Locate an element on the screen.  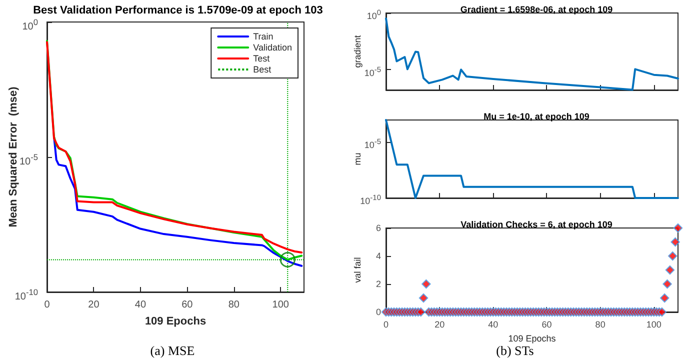
text: (b) STs is located at coordinates (515, 350).